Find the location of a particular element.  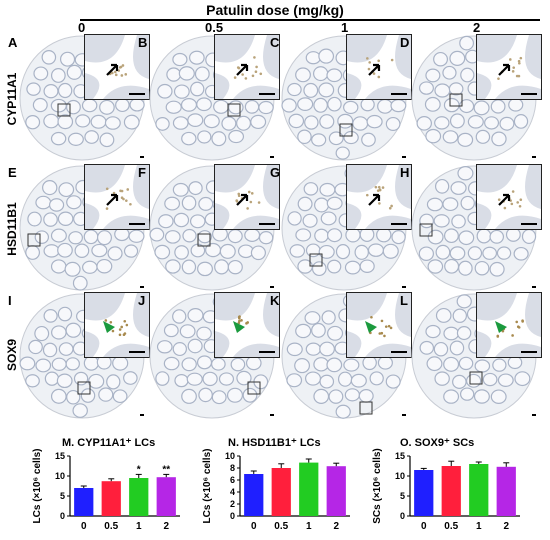

chart-m-significance-2: * is located at coordinates (139, 469).